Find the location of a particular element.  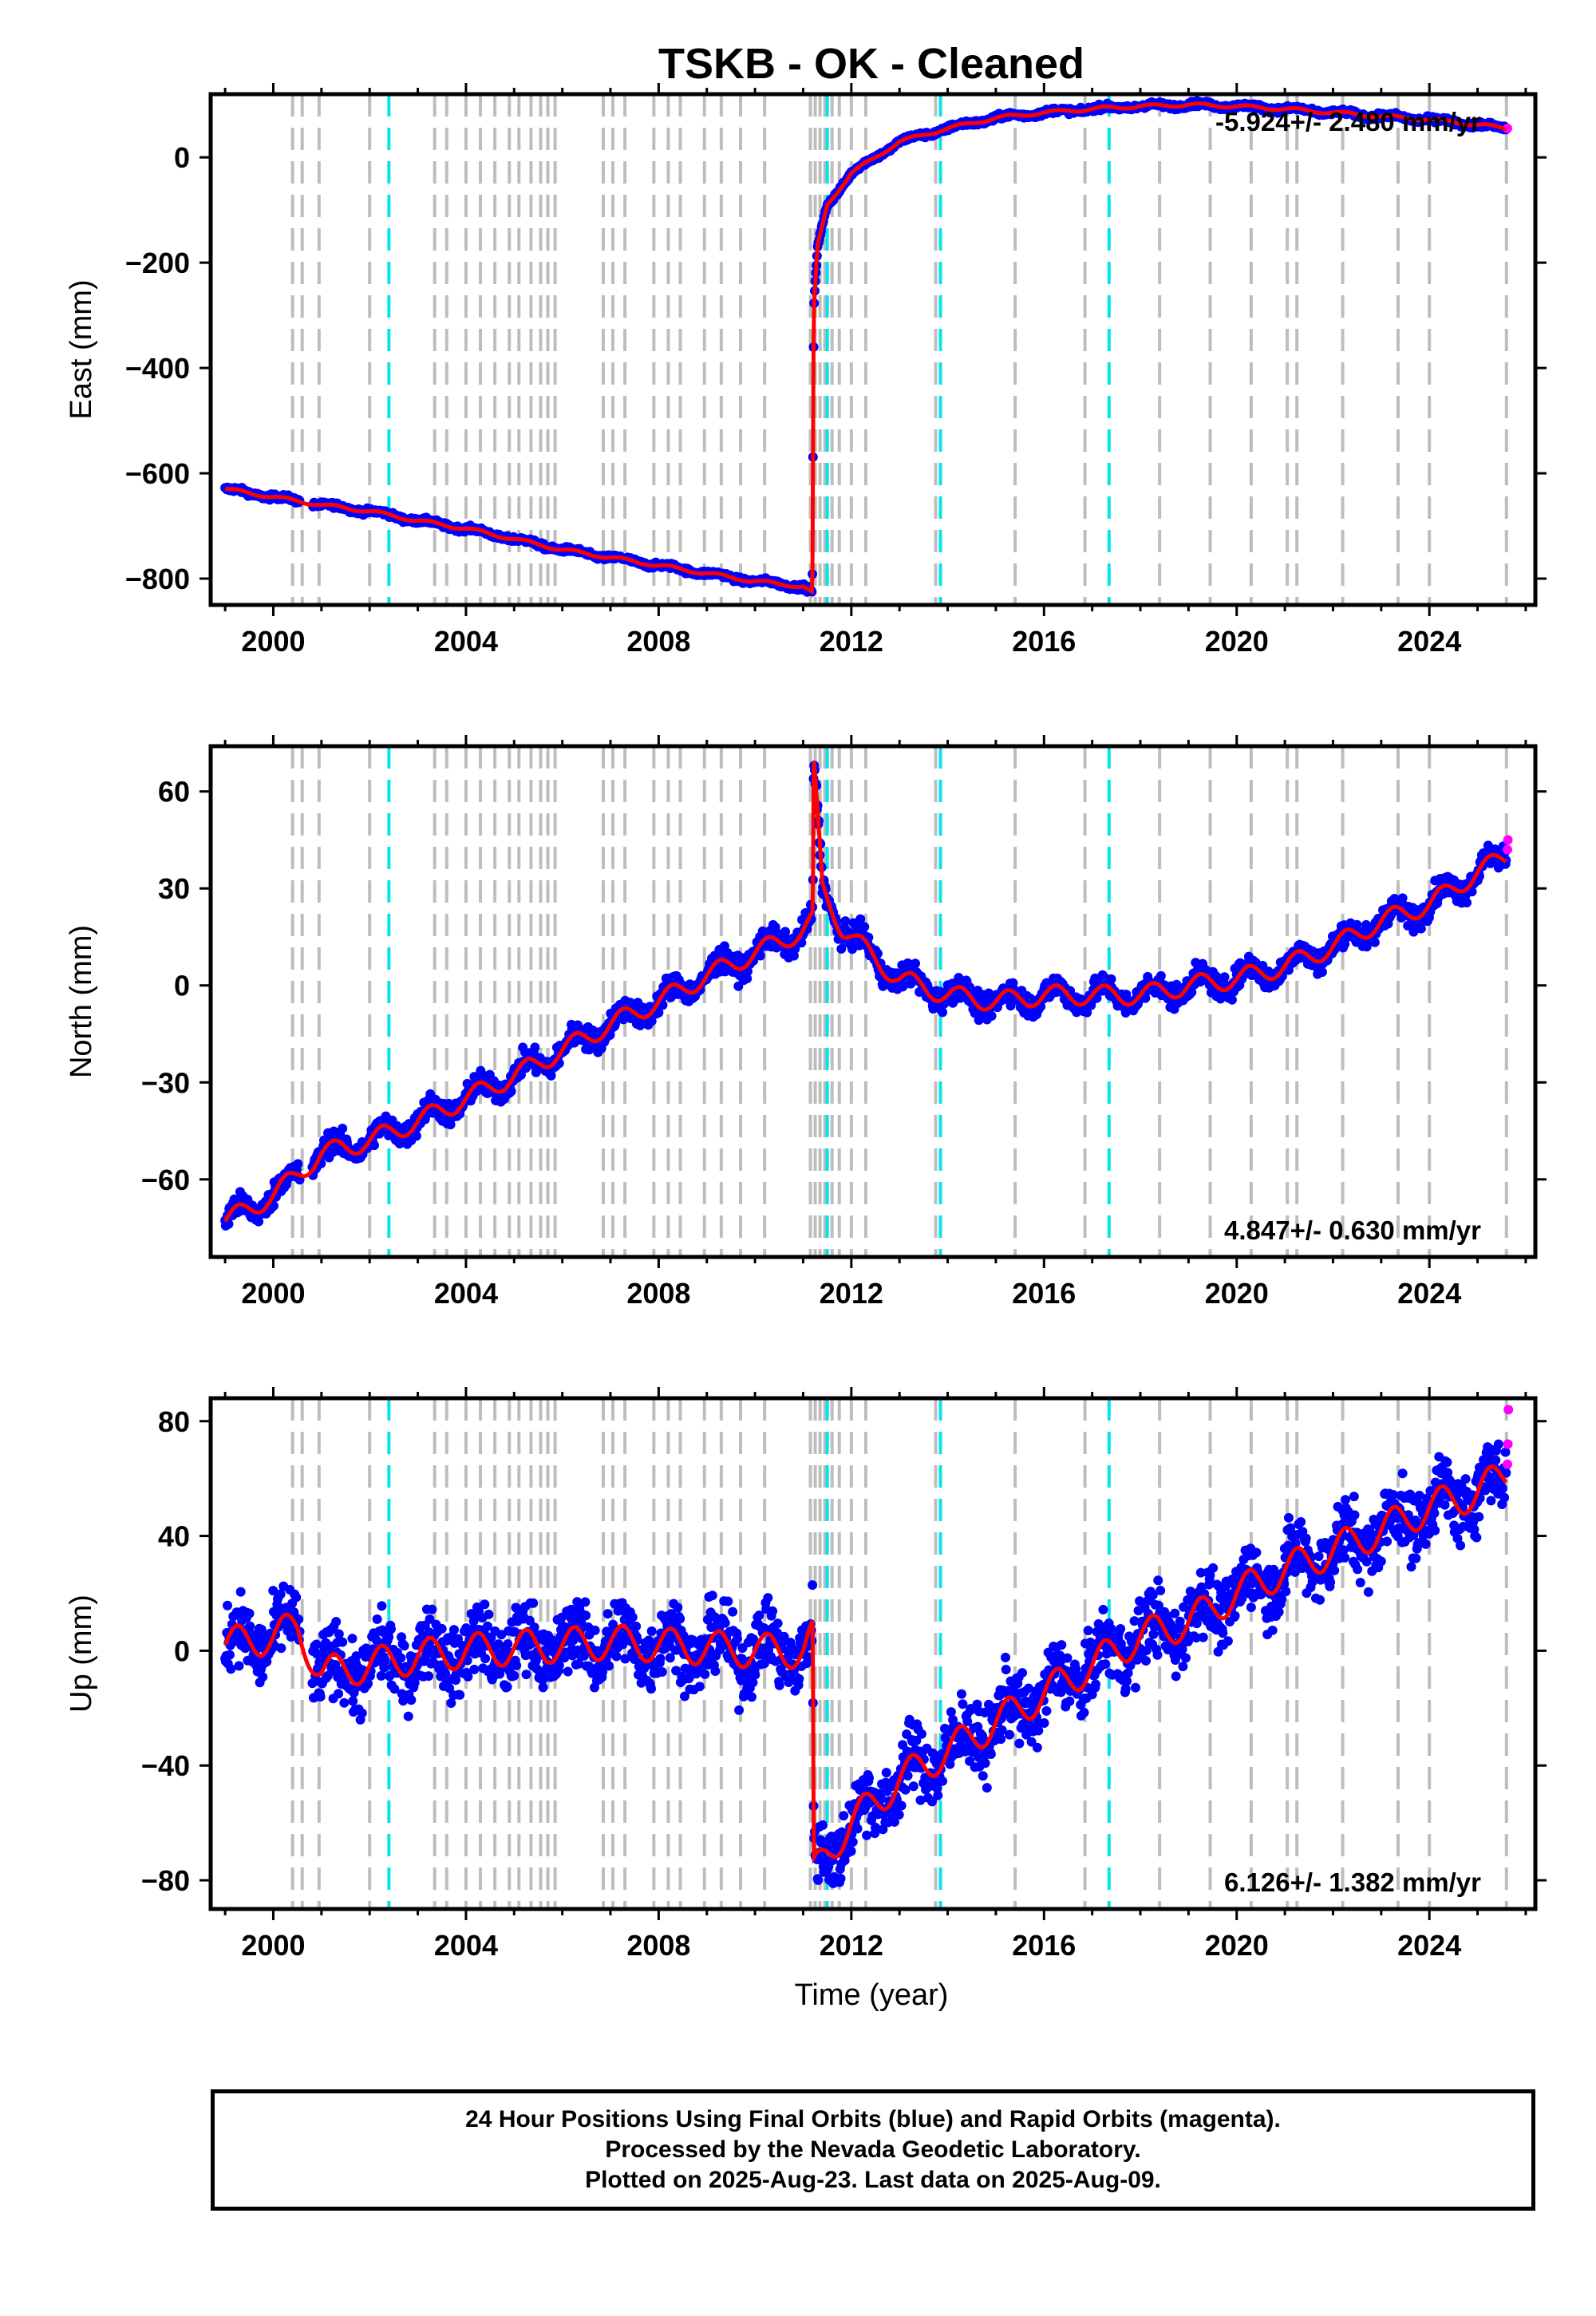

y-axis-label: North (mm) is located at coordinates (81, 1001).